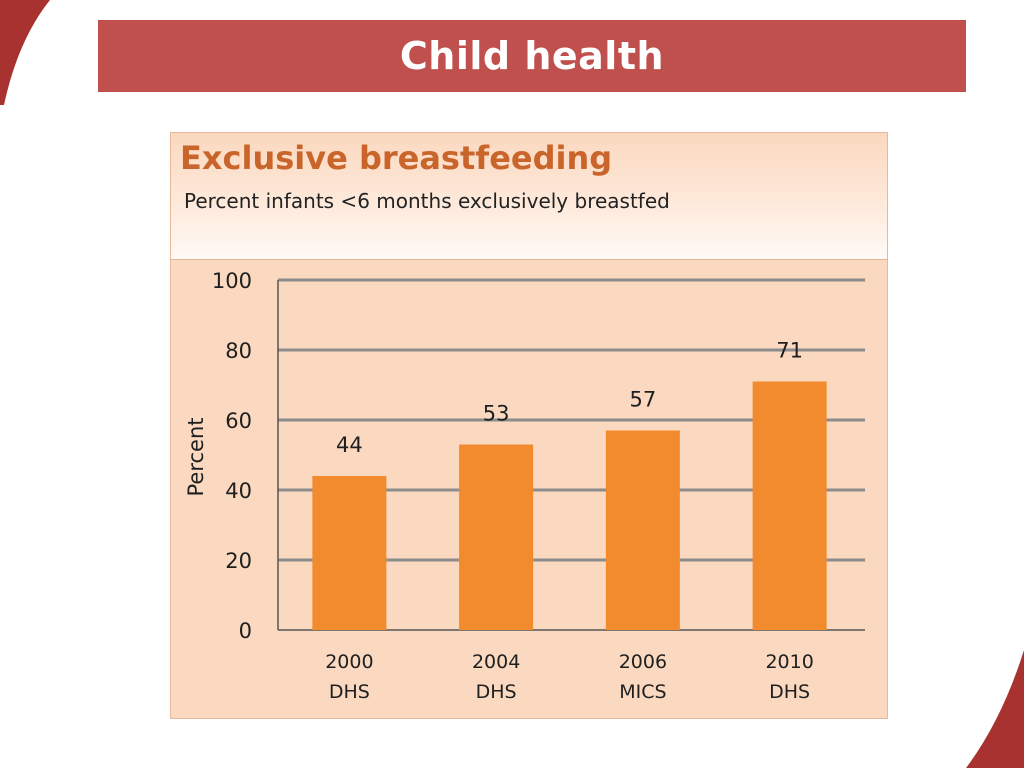 Image resolution: width=1024 pixels, height=768 pixels. What do you see at coordinates (232, 281) in the screenshot?
I see `y-tick-label: 100` at bounding box center [232, 281].